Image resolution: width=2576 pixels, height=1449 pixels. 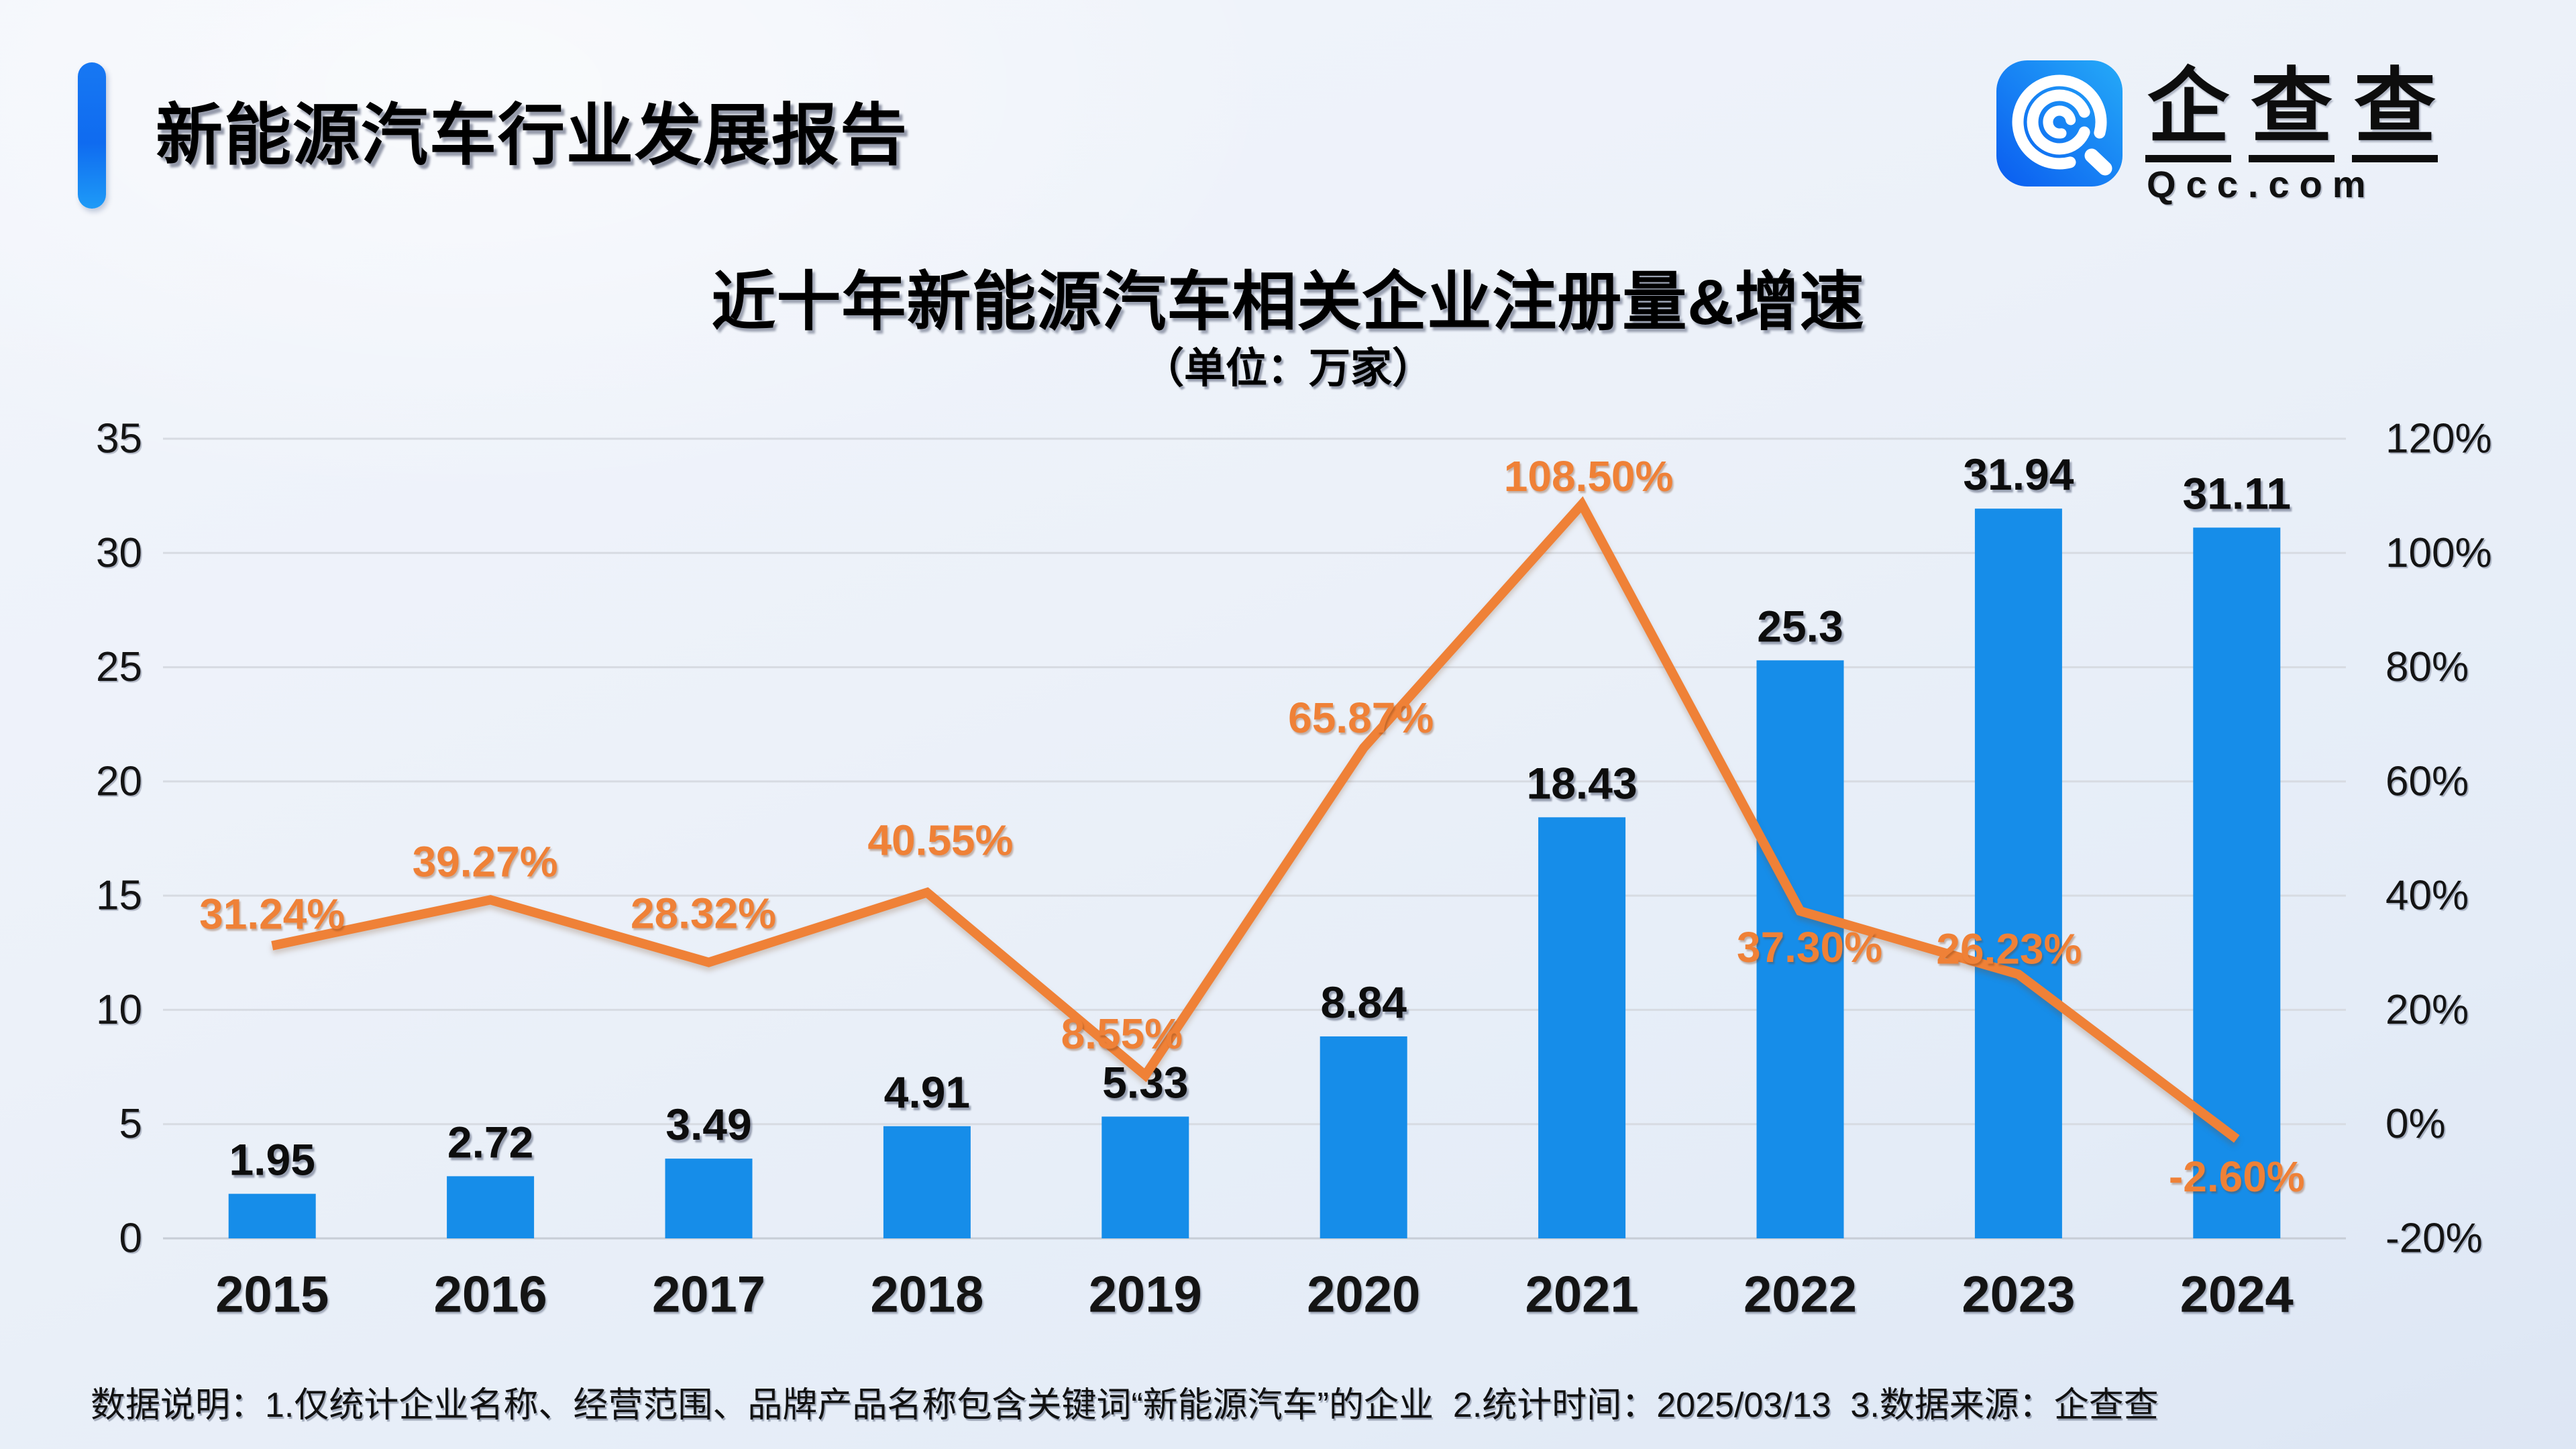 What do you see at coordinates (119, 439) in the screenshot?
I see `left-axis-tick: 35` at bounding box center [119, 439].